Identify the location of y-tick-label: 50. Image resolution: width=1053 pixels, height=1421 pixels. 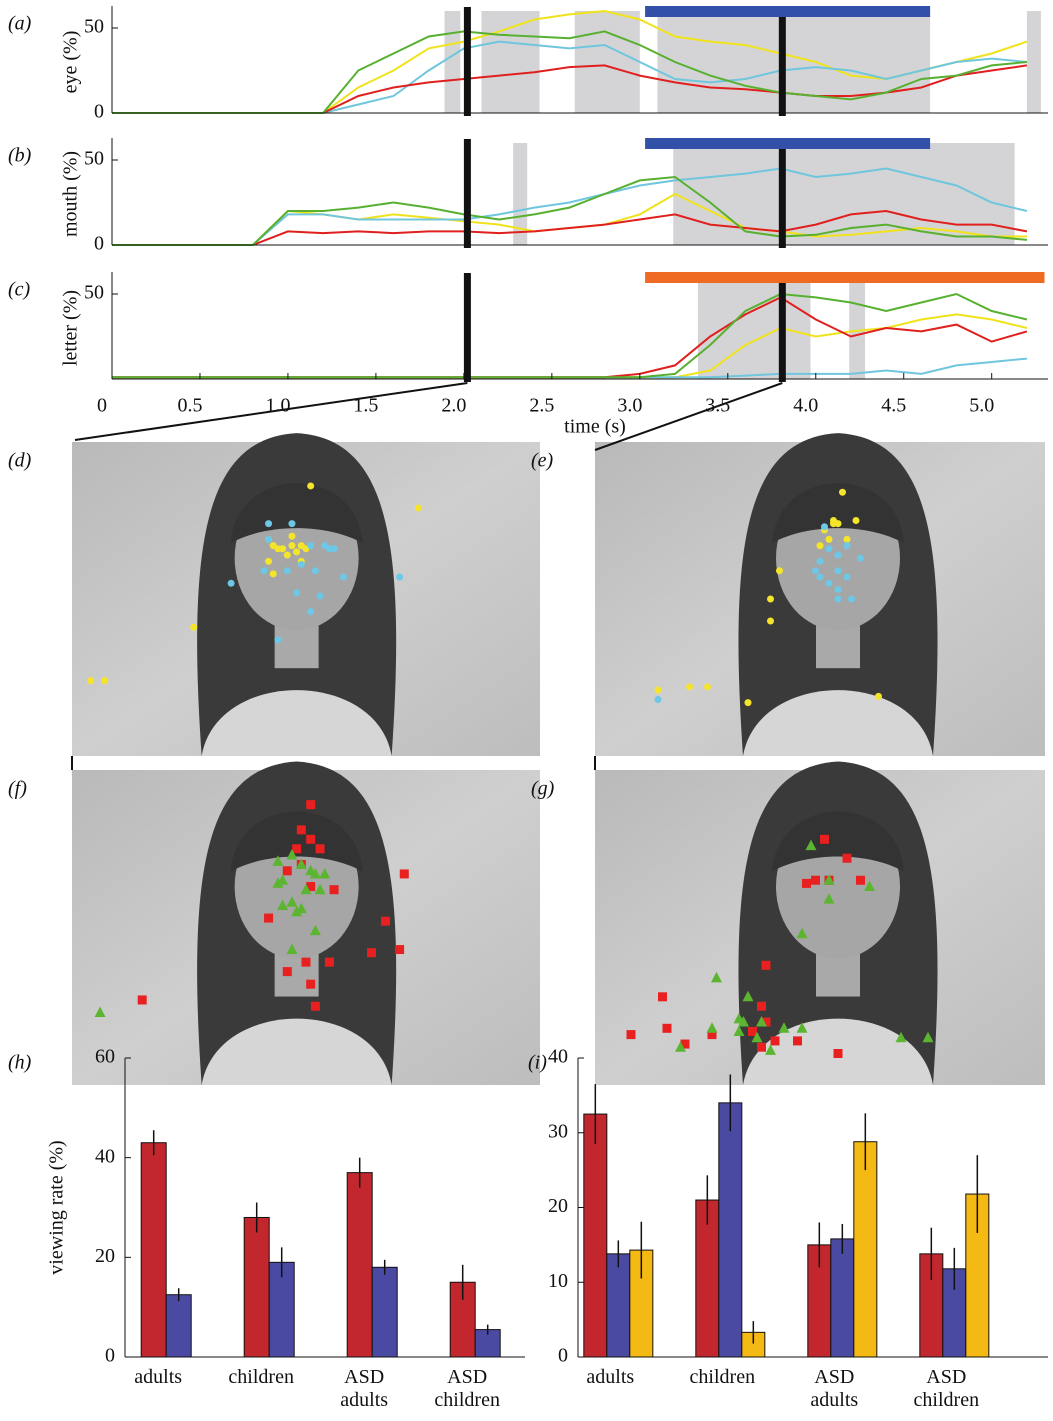
(94, 159).